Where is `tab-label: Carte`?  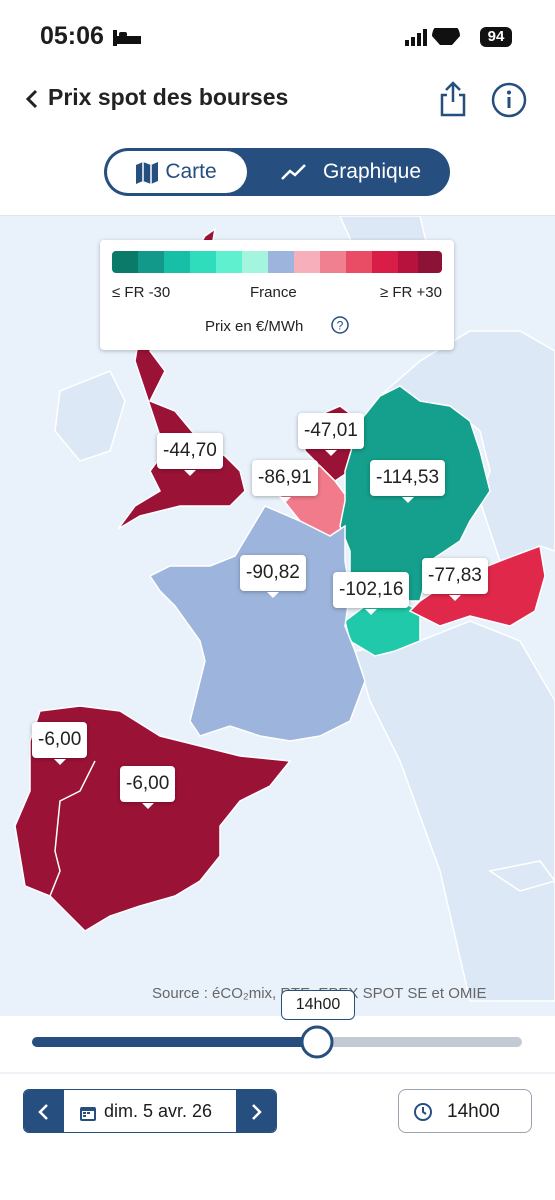
tab-label: Carte is located at coordinates (191, 171).